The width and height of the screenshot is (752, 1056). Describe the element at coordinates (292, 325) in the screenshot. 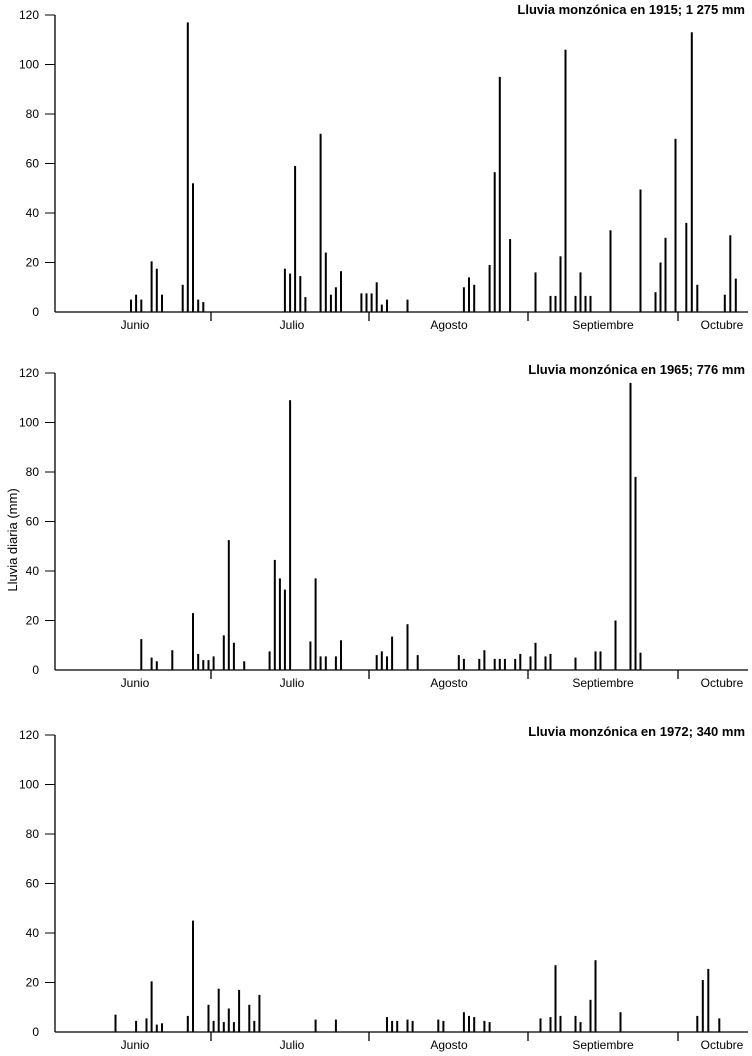

I see `month-label: Julio` at that location.